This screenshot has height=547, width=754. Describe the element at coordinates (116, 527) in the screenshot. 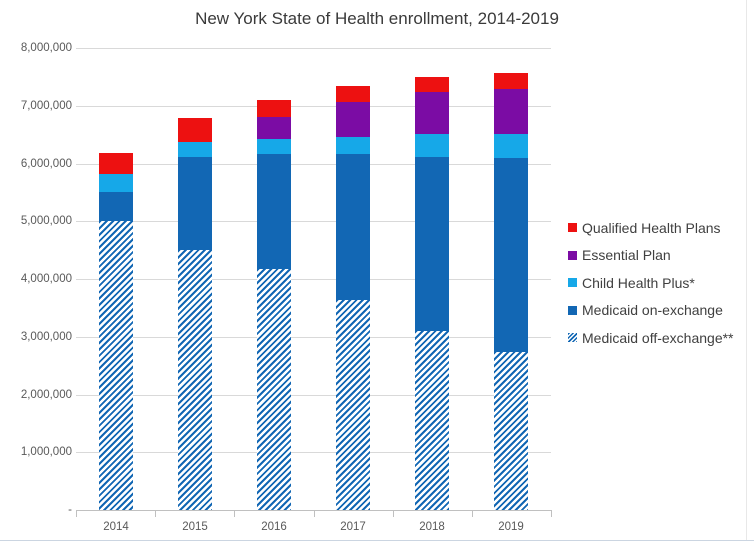

I see `x-tick-label-2014: 2014` at that location.